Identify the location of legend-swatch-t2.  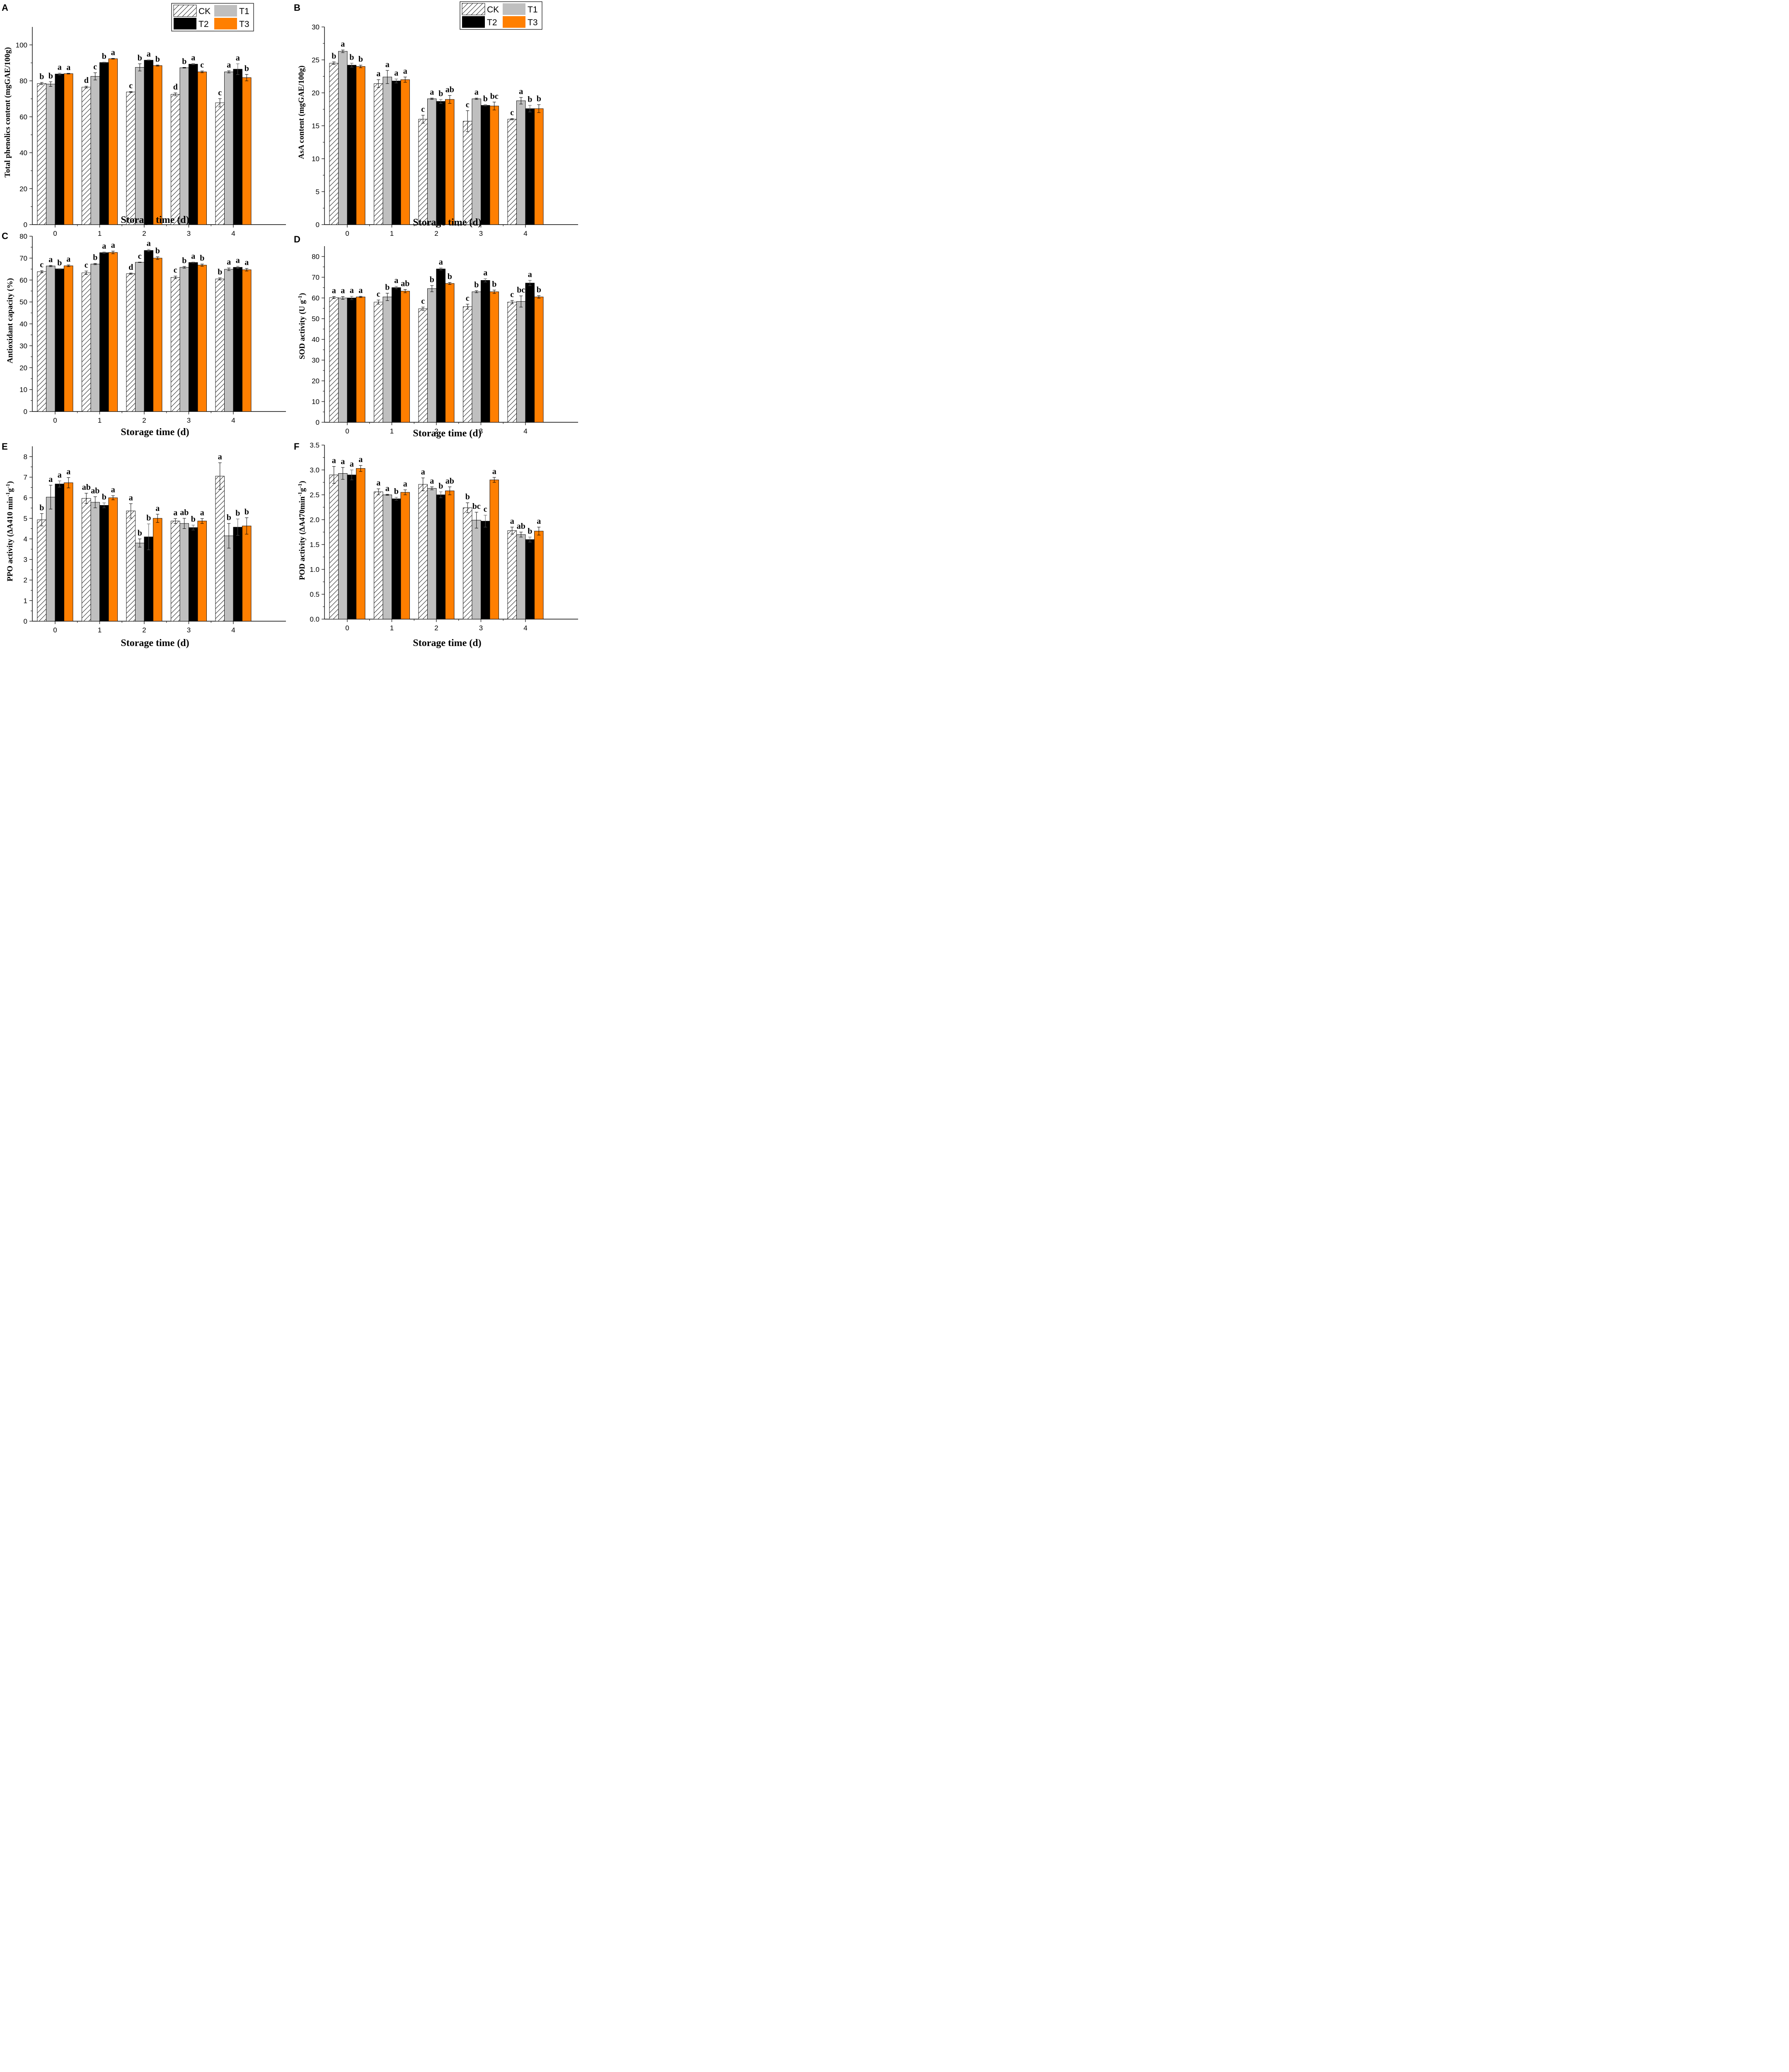
(185, 23).